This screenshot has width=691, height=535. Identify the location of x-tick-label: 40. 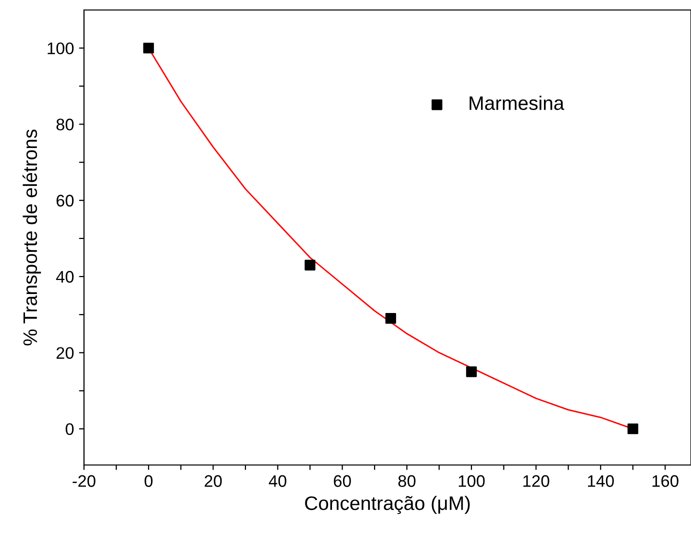
(277, 481).